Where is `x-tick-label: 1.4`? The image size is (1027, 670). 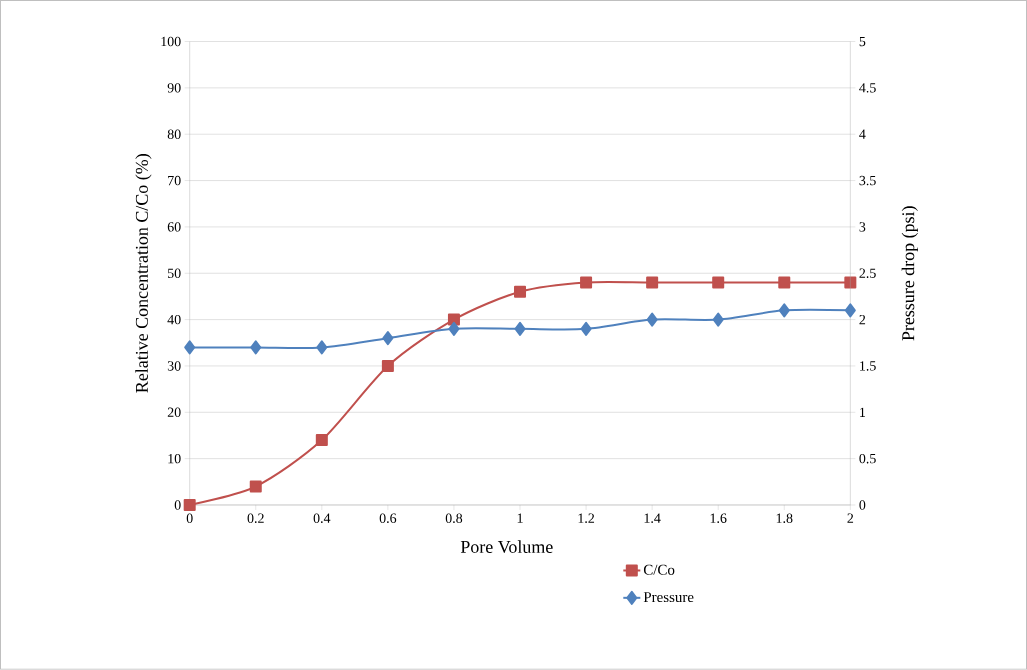 x-tick-label: 1.4 is located at coordinates (652, 518).